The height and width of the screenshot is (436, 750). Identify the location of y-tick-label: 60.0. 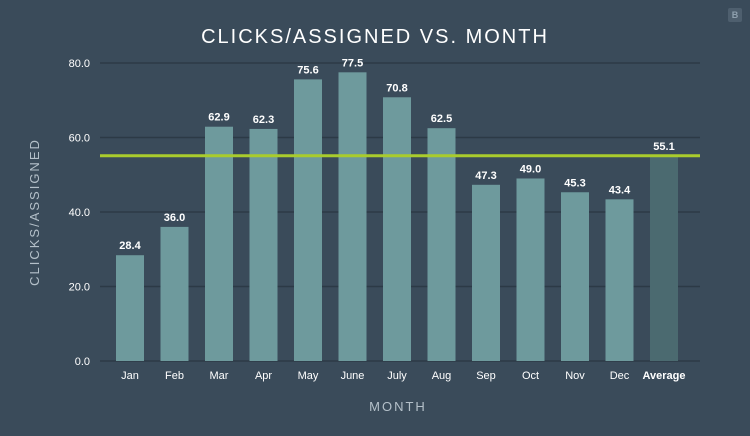
(79, 139).